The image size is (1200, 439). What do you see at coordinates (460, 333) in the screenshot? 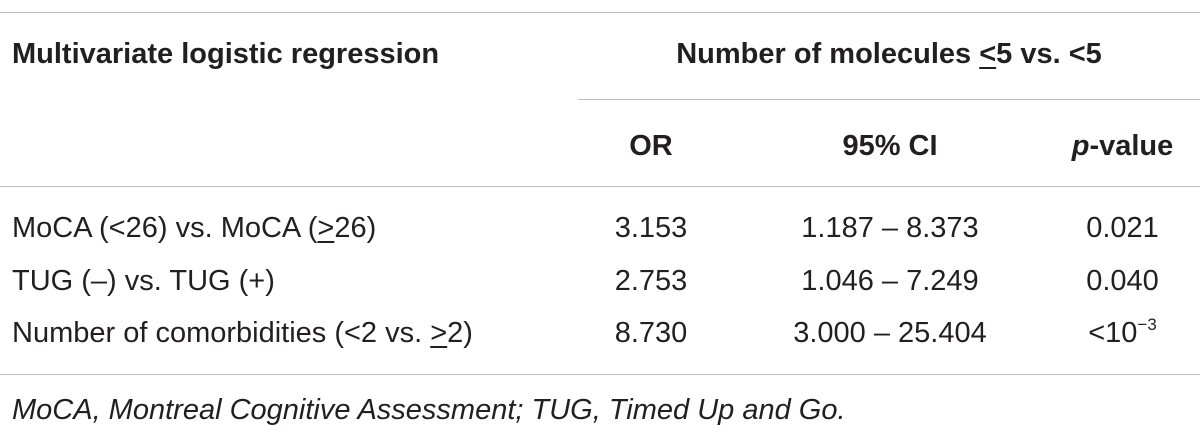
I see `row-label-suffix: 2)` at bounding box center [460, 333].